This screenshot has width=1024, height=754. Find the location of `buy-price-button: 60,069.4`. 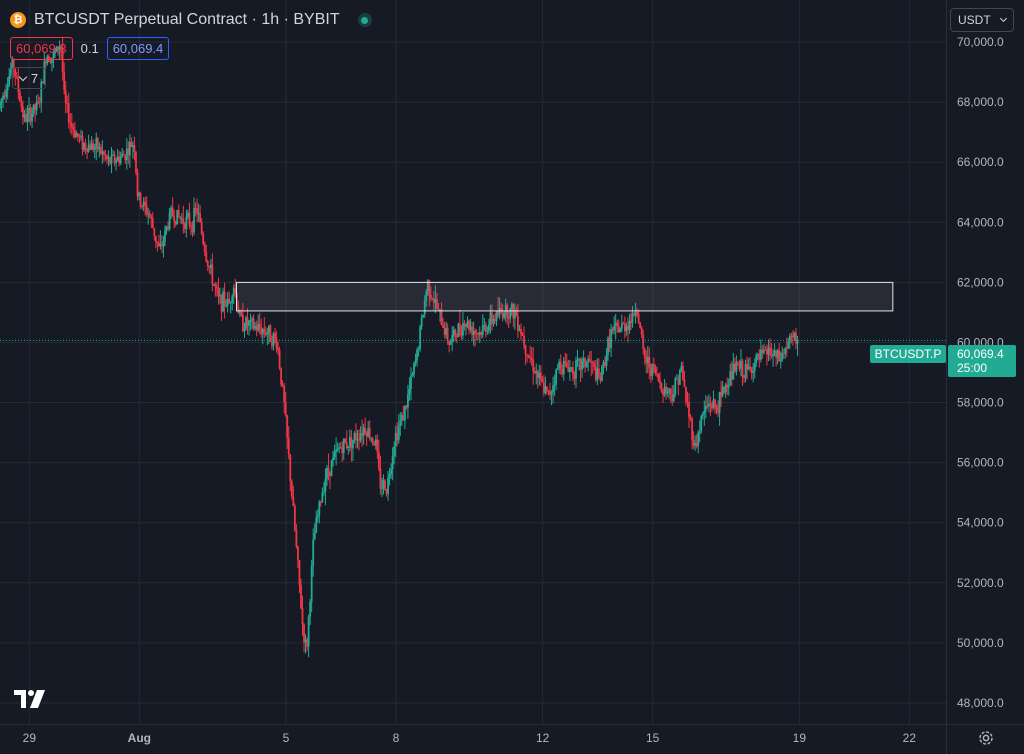

buy-price-button: 60,069.4 is located at coordinates (138, 48).